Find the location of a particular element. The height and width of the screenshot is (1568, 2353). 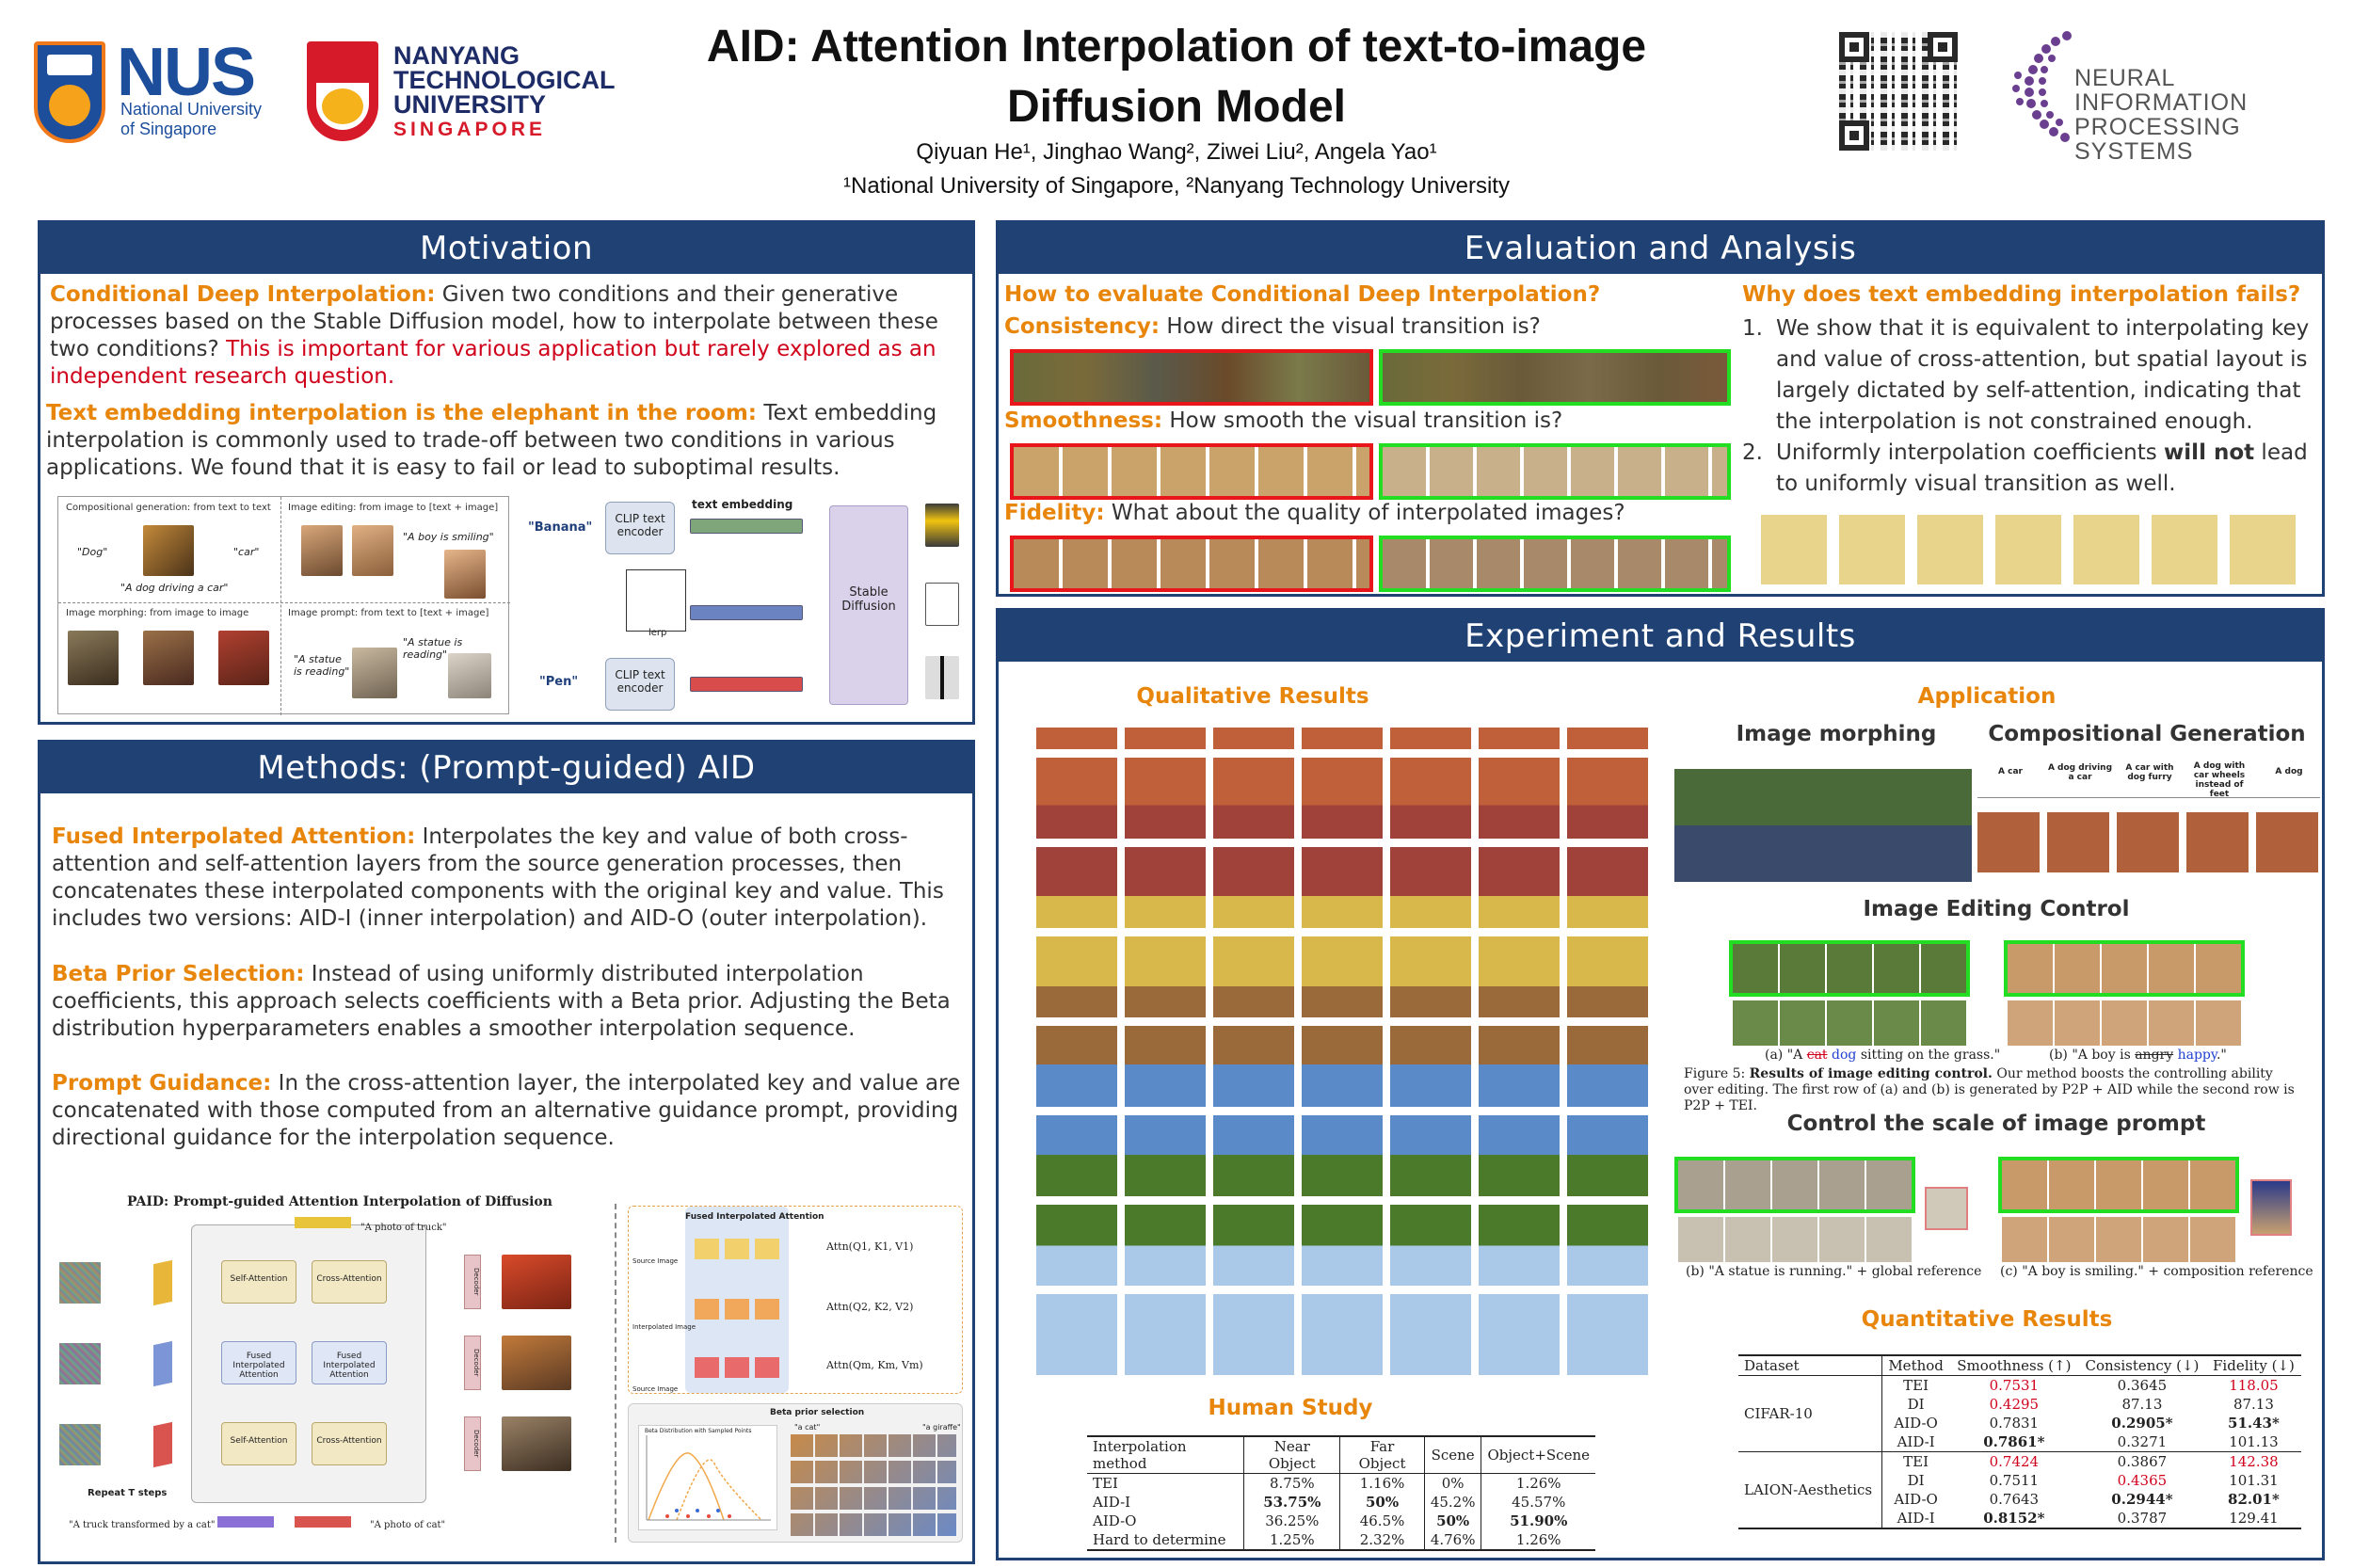

editing-control-label: Image Editing Control is located at coordinates (1996, 909).